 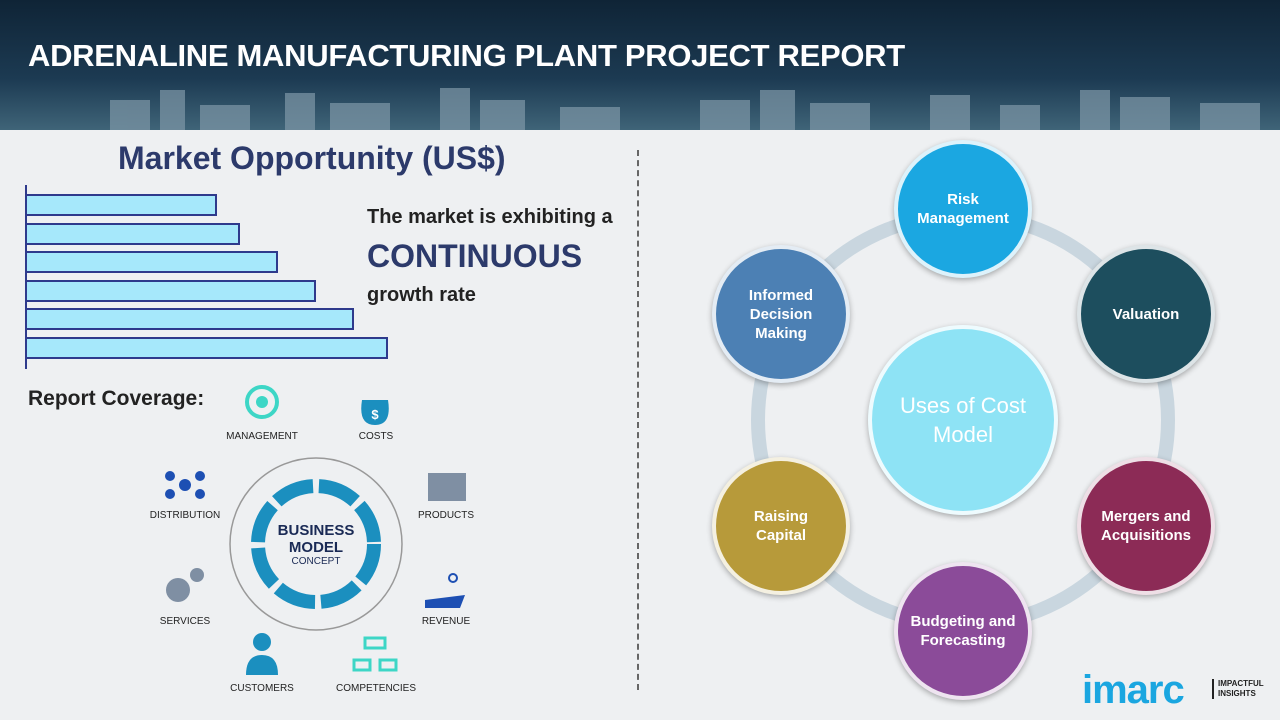 I want to click on imarc-tagline: IMPACTFUL INSIGHTS, so click(x=1242, y=689).